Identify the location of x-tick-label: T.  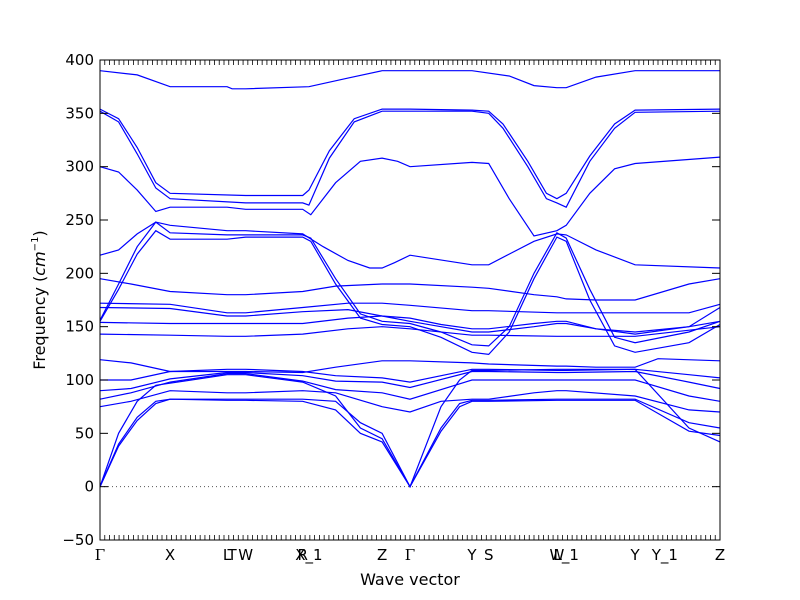
(231, 555).